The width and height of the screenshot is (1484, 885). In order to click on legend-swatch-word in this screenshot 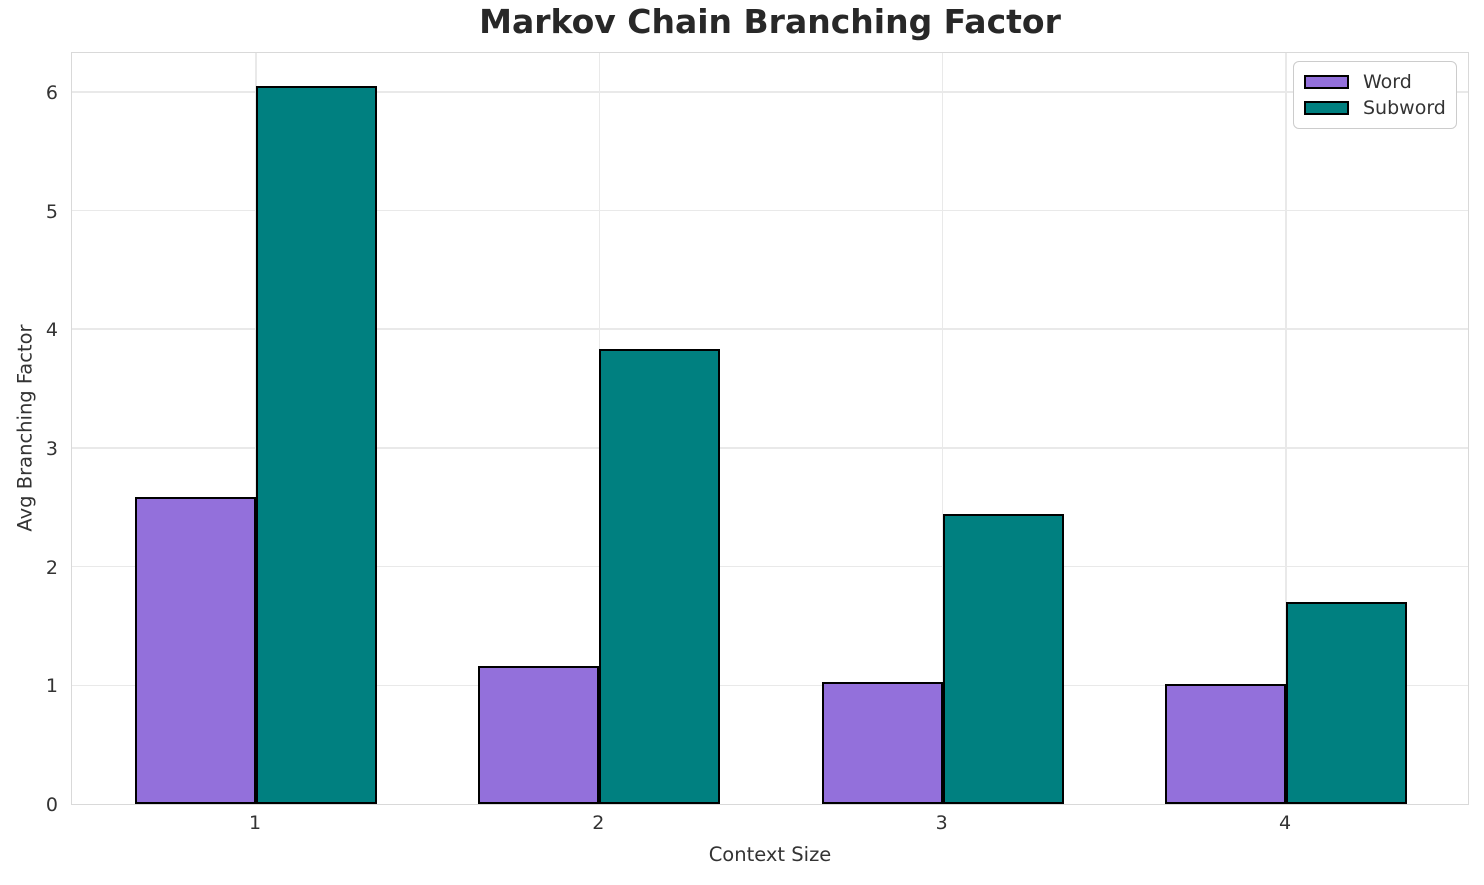, I will do `click(1326, 82)`.